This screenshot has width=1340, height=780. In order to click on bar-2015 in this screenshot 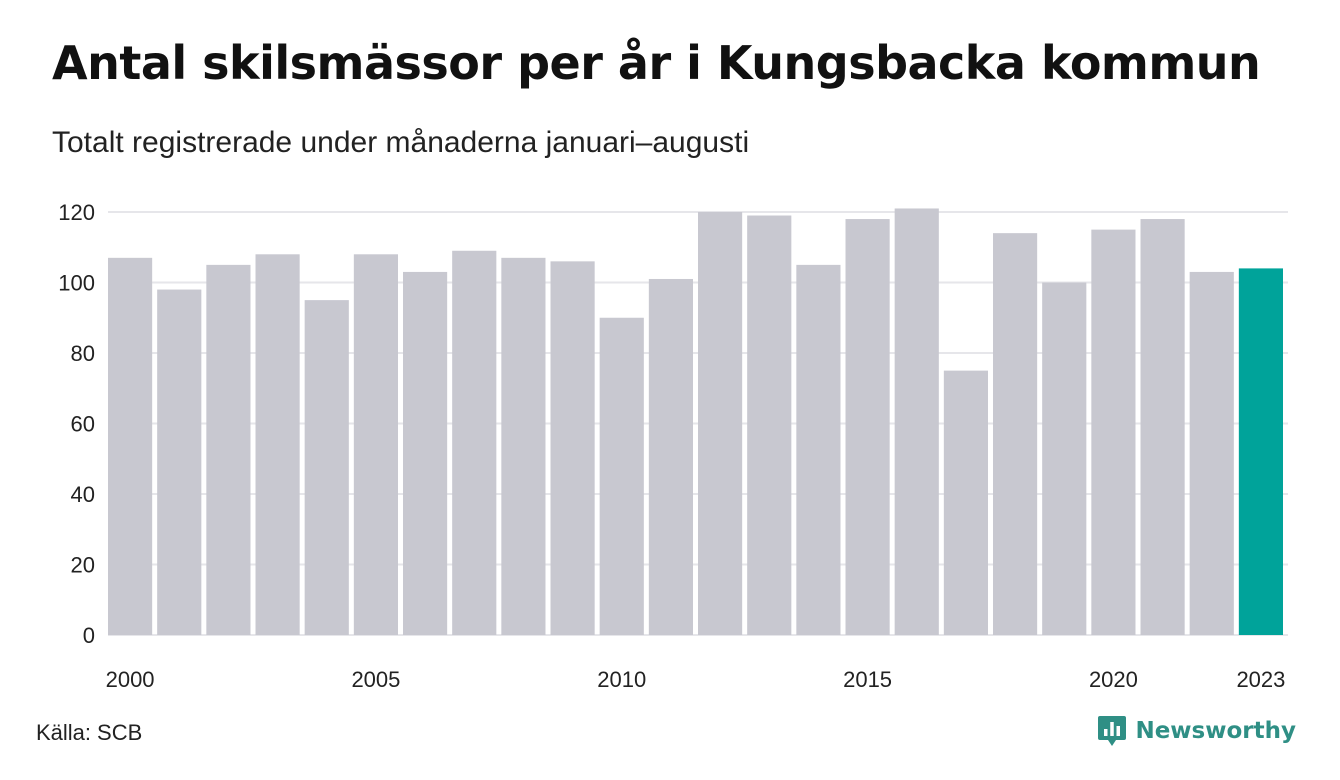, I will do `click(867, 427)`.